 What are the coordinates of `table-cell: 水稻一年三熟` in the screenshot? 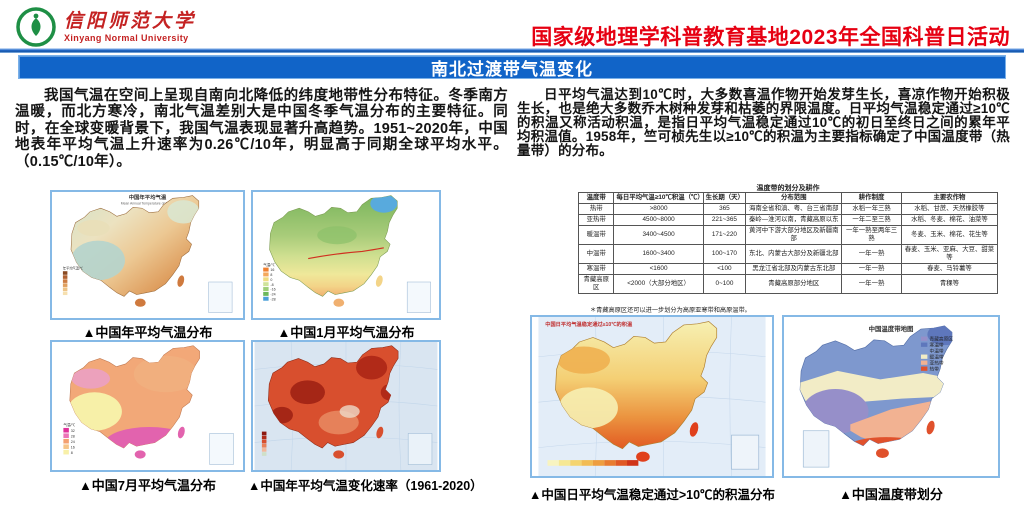 It's located at (871, 209).